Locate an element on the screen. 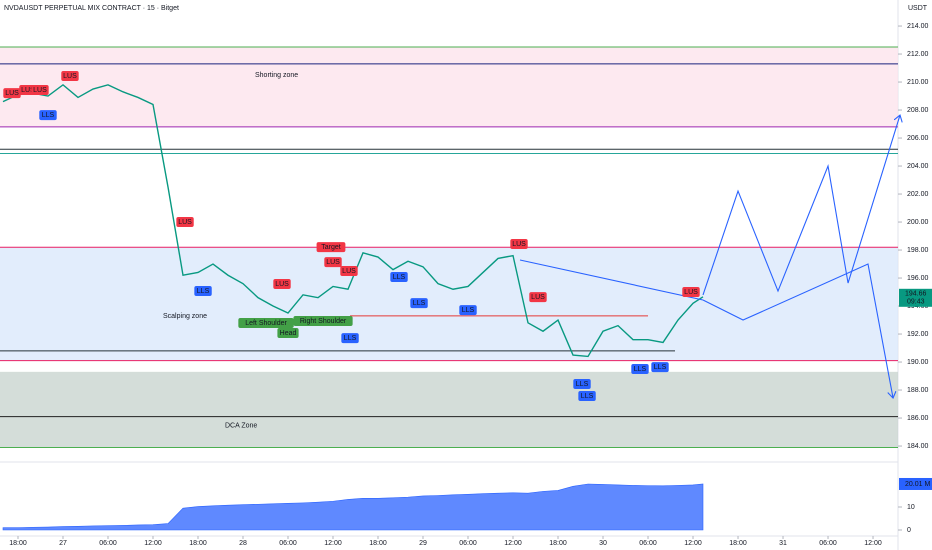 This screenshot has width=932, height=550. y-tick-label: 190.00 is located at coordinates (918, 362).